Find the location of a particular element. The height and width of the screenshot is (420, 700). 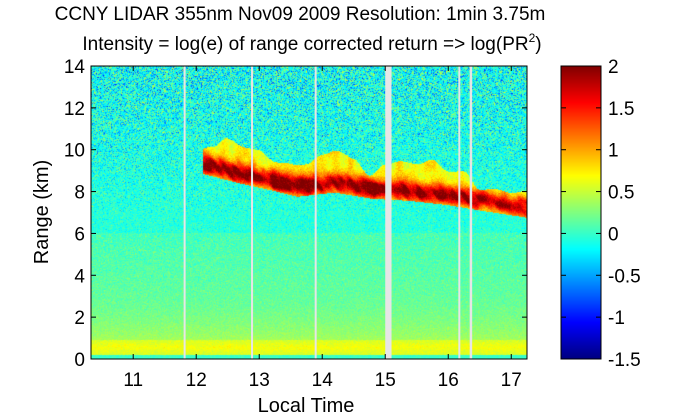

colorbar-tick-label: 1 is located at coordinates (613, 151).